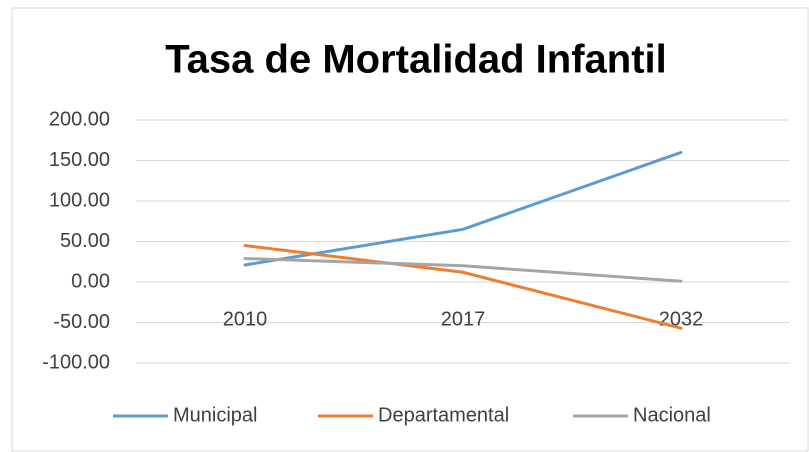 The height and width of the screenshot is (452, 809). What do you see at coordinates (85, 241) in the screenshot?
I see `y-tick-label: 50.00` at bounding box center [85, 241].